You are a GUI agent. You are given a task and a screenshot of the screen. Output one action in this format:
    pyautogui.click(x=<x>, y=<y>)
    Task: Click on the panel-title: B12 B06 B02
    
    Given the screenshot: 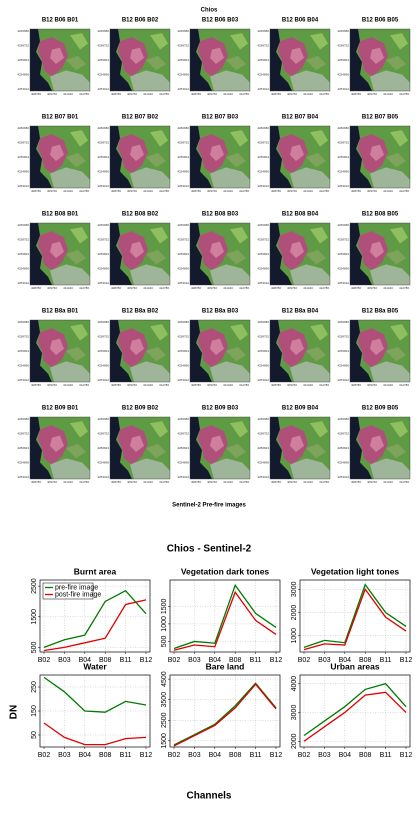 What is the action you would take?
    pyautogui.click(x=140, y=21)
    